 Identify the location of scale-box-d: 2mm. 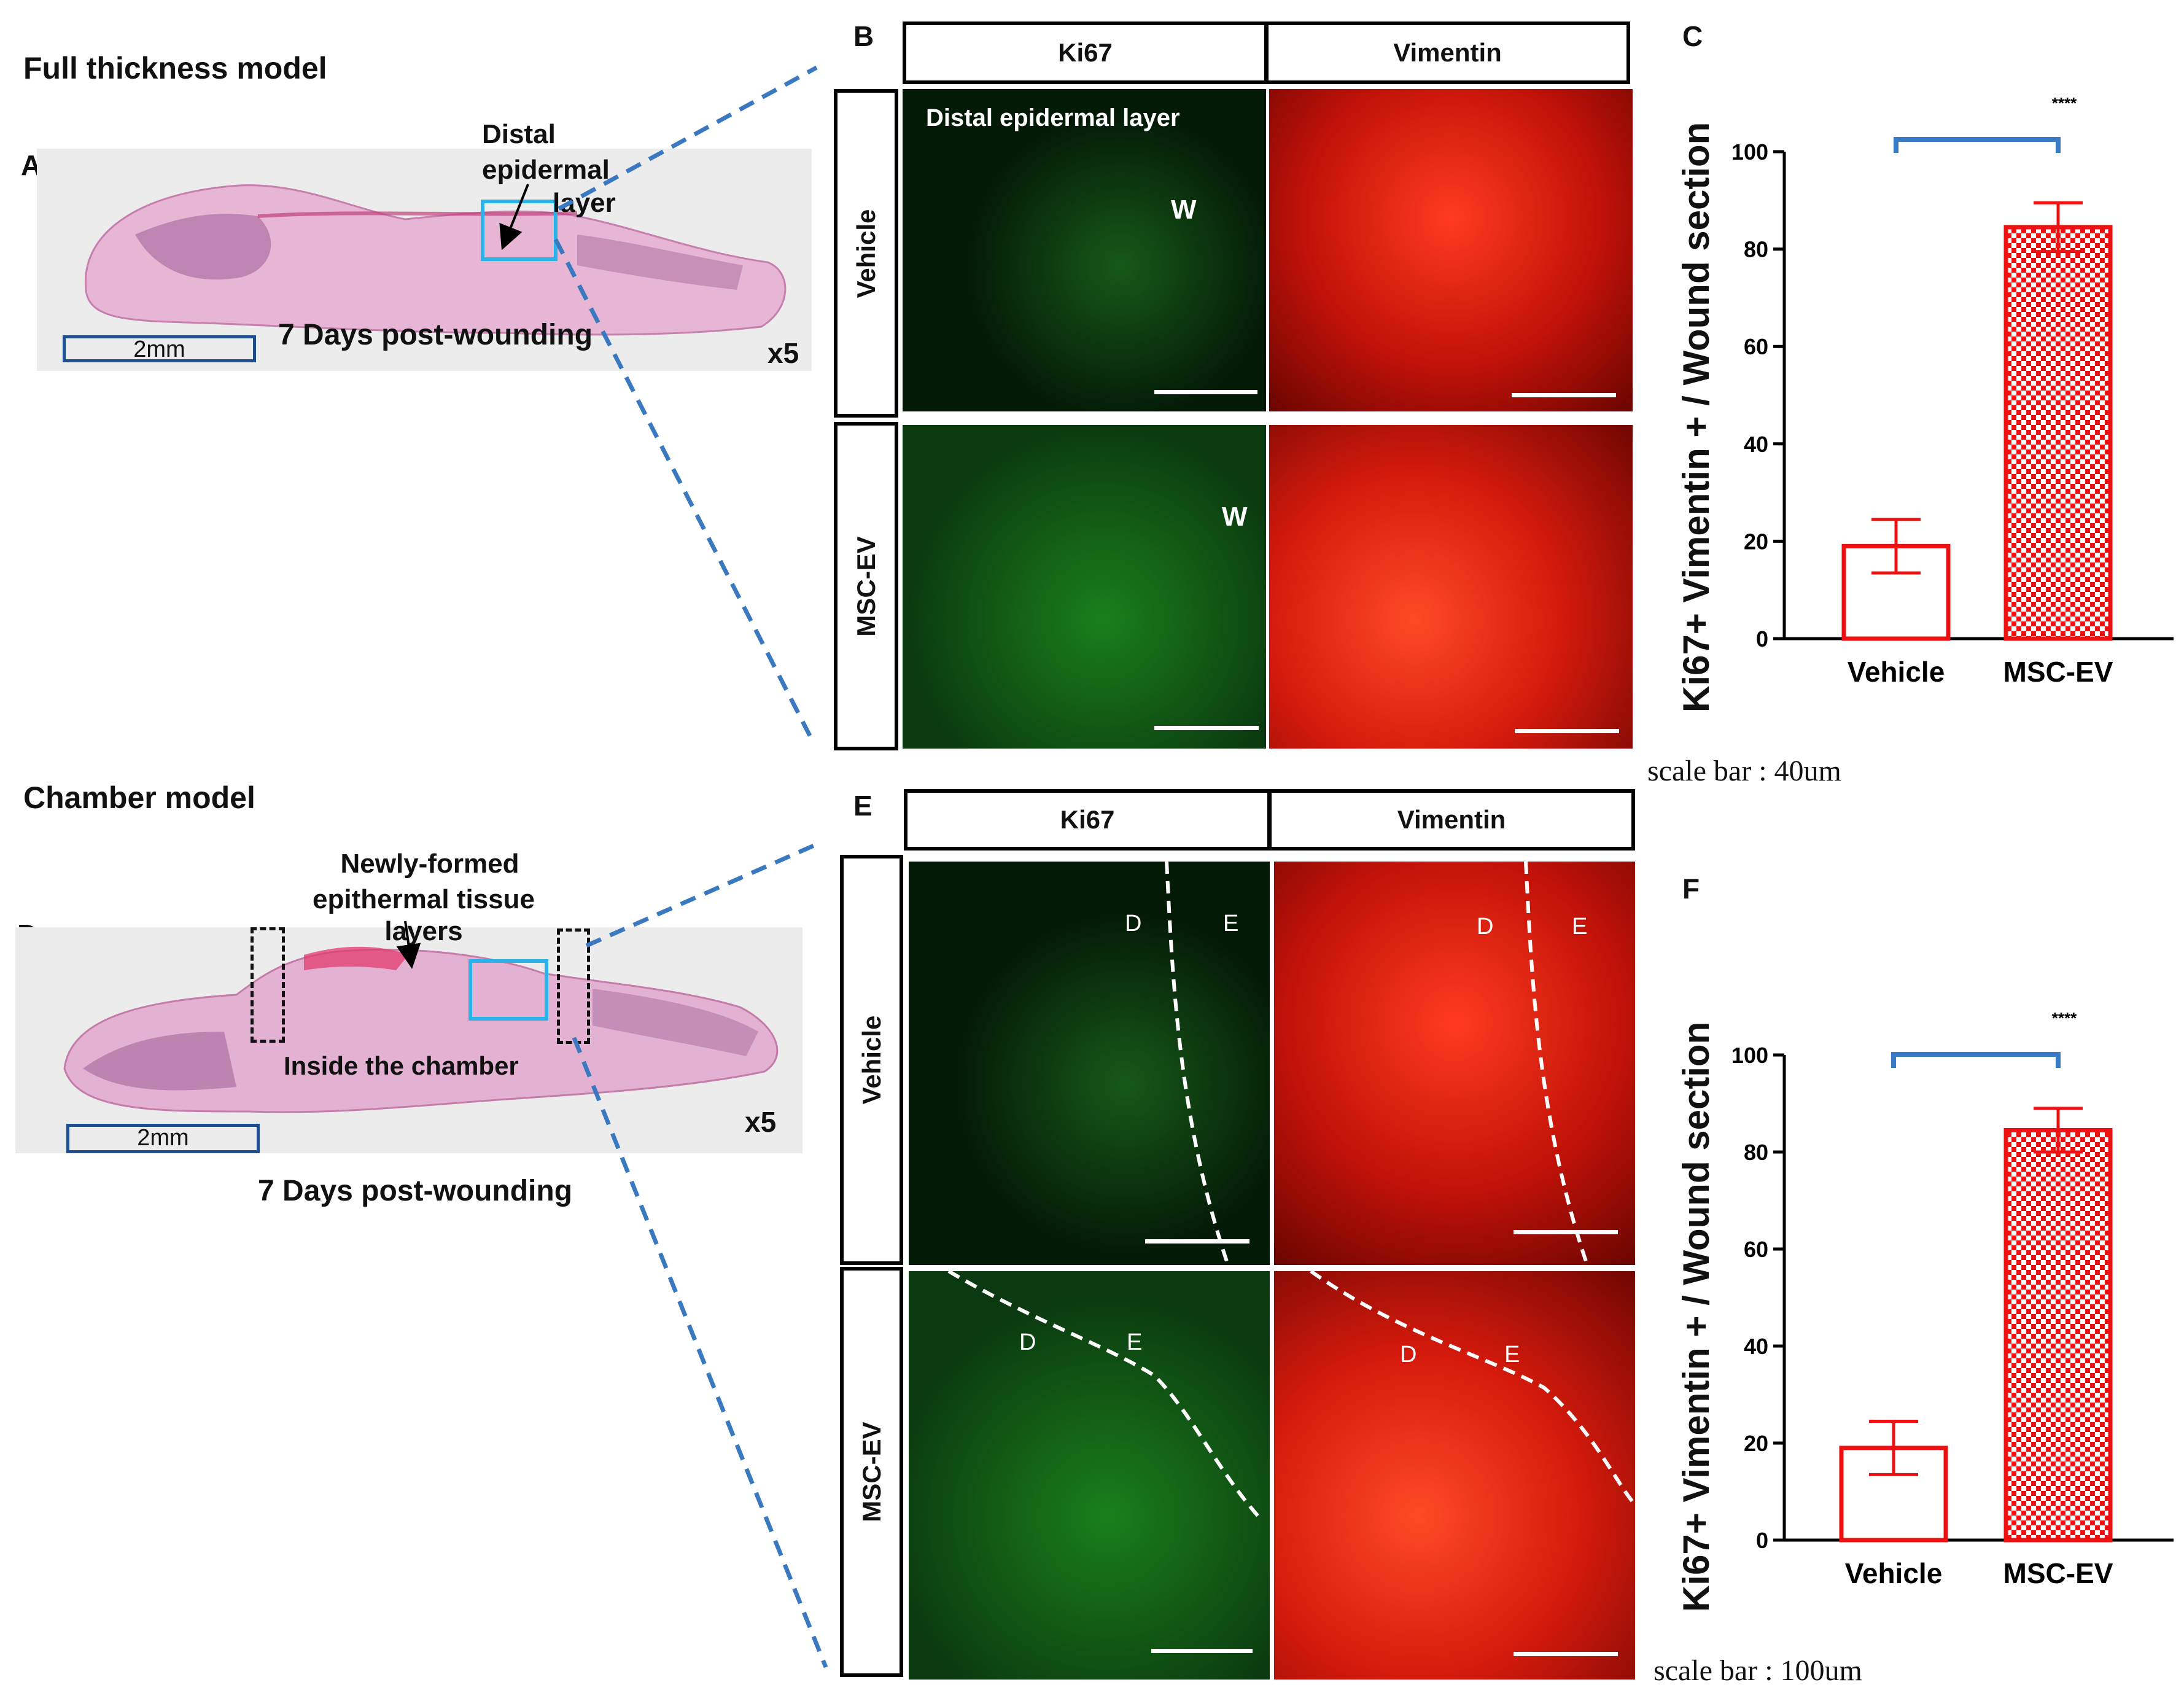
(163, 1138).